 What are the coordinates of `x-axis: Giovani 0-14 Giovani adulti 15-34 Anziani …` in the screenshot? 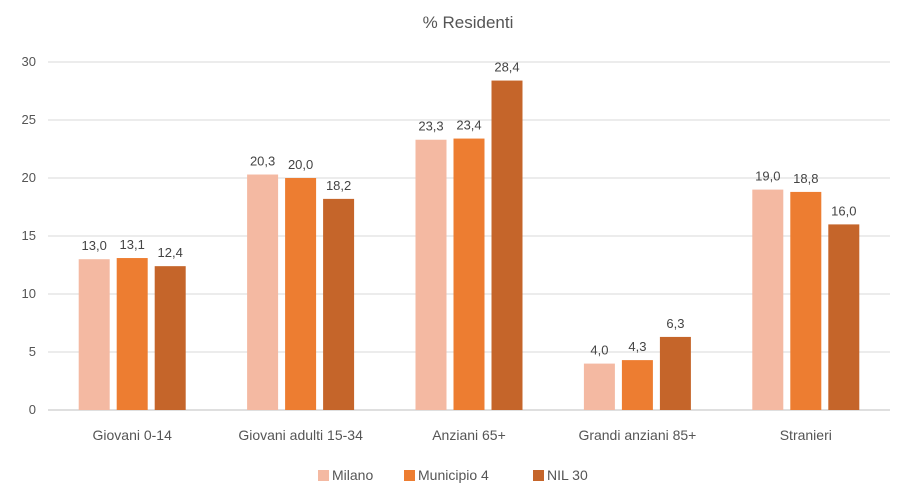 It's located at (462, 435).